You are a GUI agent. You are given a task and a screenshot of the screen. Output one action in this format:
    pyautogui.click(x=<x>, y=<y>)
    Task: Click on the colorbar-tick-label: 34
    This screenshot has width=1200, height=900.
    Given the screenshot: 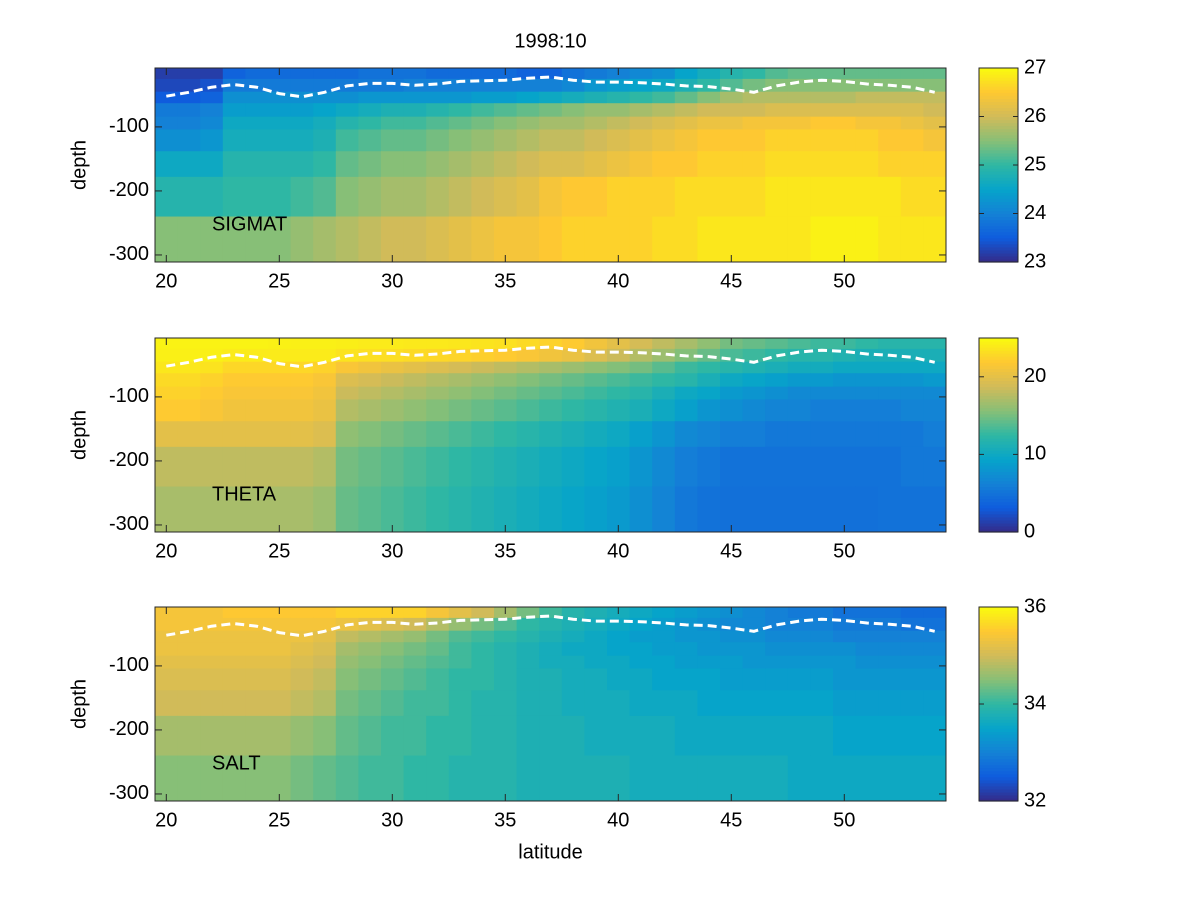 What is the action you would take?
    pyautogui.click(x=1035, y=703)
    